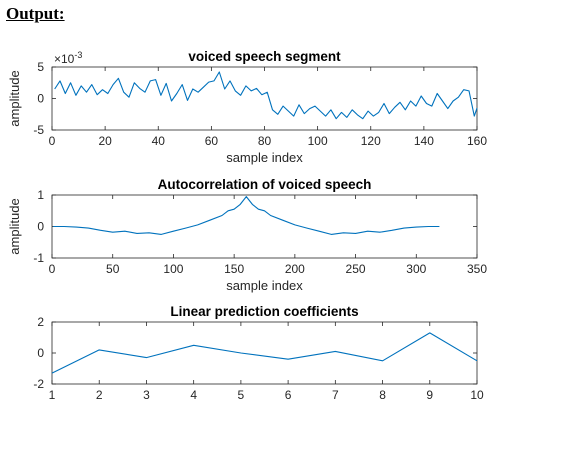 The image size is (566, 453). I want to click on x-tick-label: 1, so click(52, 395).